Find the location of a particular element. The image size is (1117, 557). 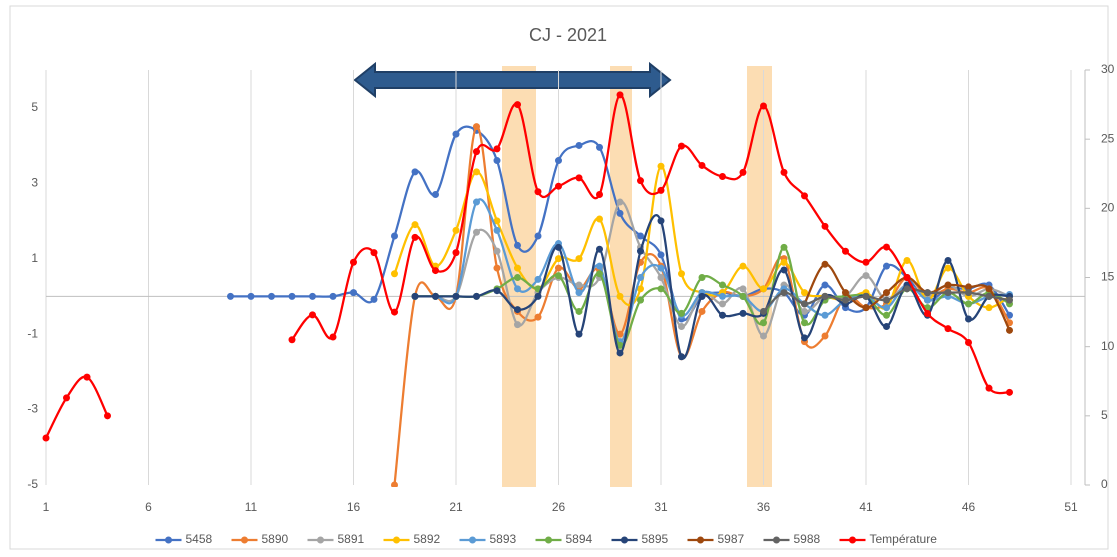

legend-label: 5895 is located at coordinates (655, 539).